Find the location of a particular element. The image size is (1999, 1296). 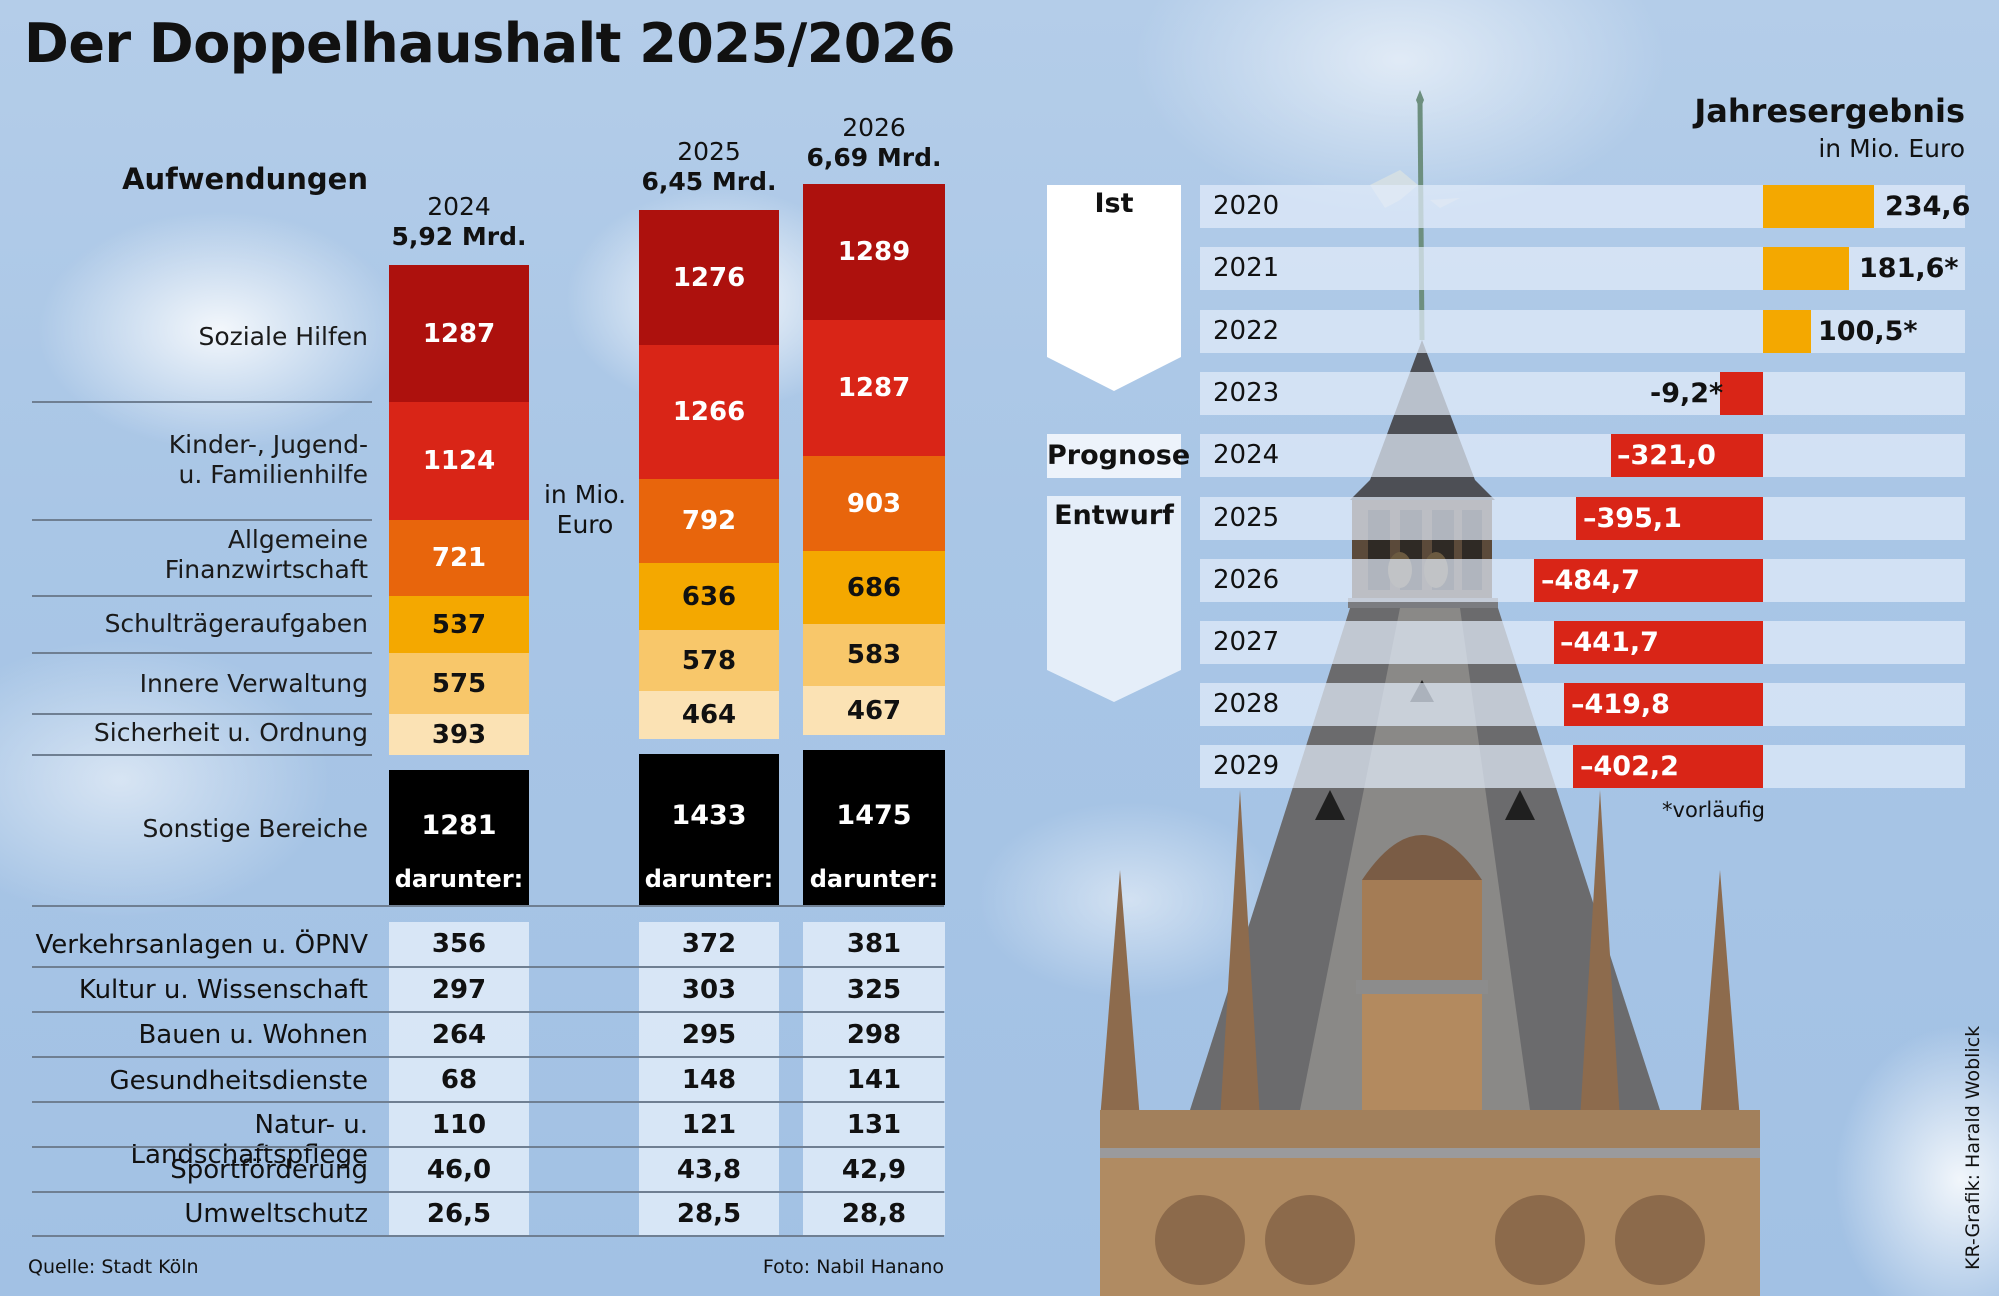

category-label-finanzwirtschaft: Allgemeine Finanzwirtschaft is located at coordinates (194, 555).